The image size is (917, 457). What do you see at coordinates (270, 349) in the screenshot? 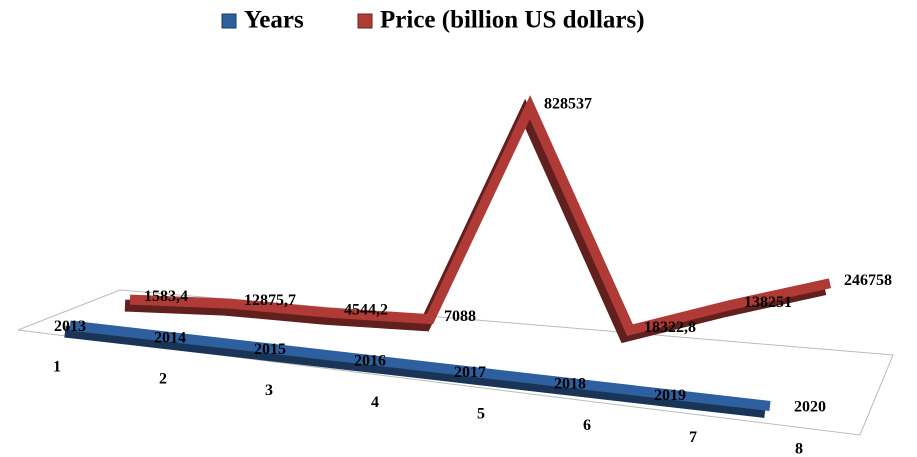
I see `data-label: 2015` at bounding box center [270, 349].